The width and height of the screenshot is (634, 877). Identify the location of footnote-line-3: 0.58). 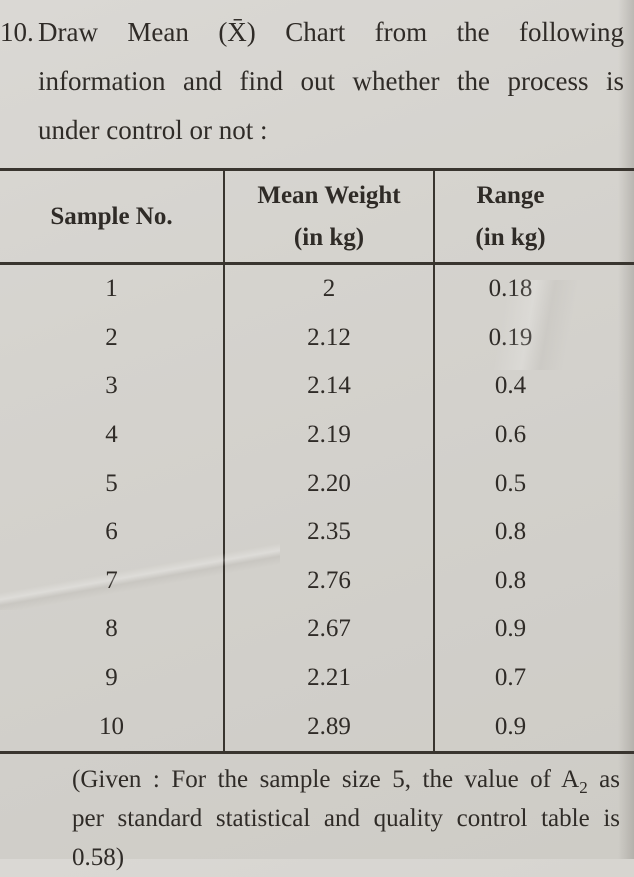
(98, 857).